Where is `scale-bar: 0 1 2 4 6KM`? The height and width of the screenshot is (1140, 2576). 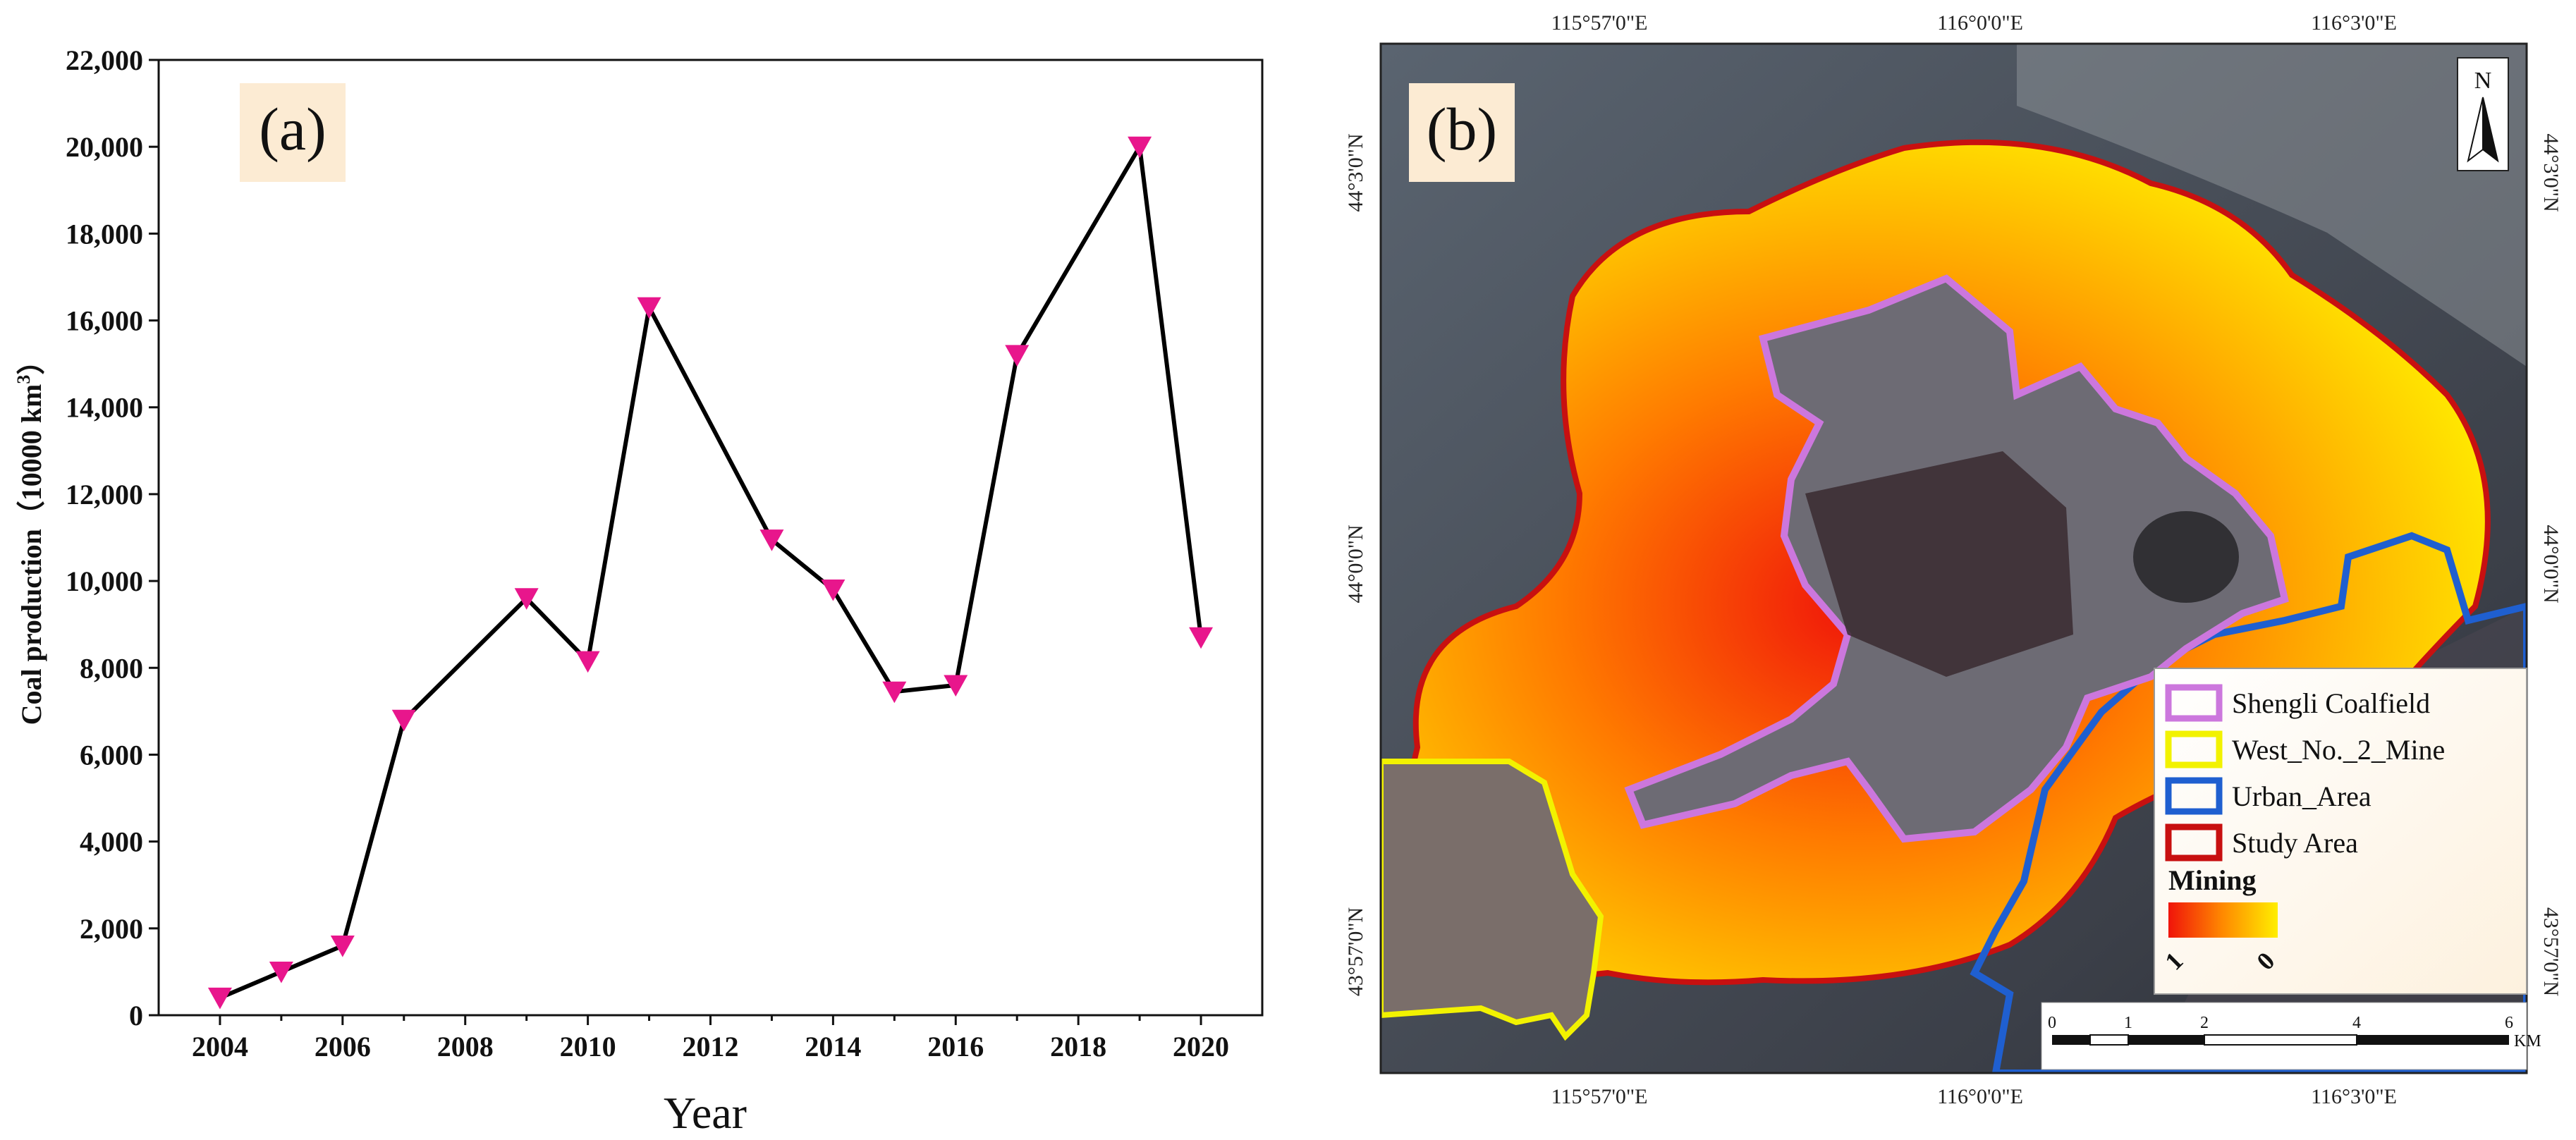
scale-bar: 0 1 2 4 6KM is located at coordinates (2291, 1036).